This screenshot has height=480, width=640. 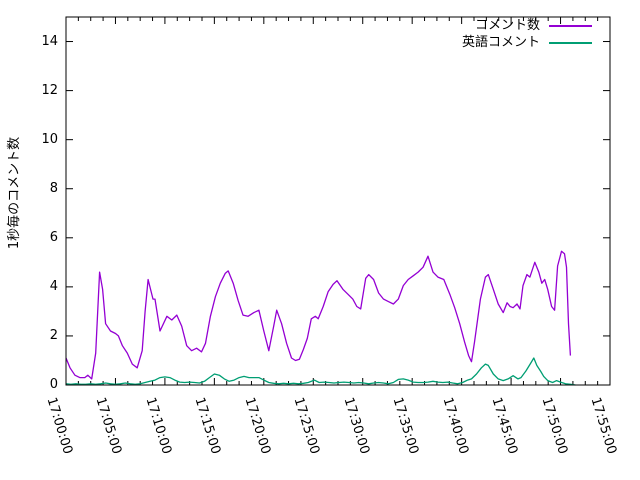 I want to click on y-tick-label: 6, so click(x=53, y=237).